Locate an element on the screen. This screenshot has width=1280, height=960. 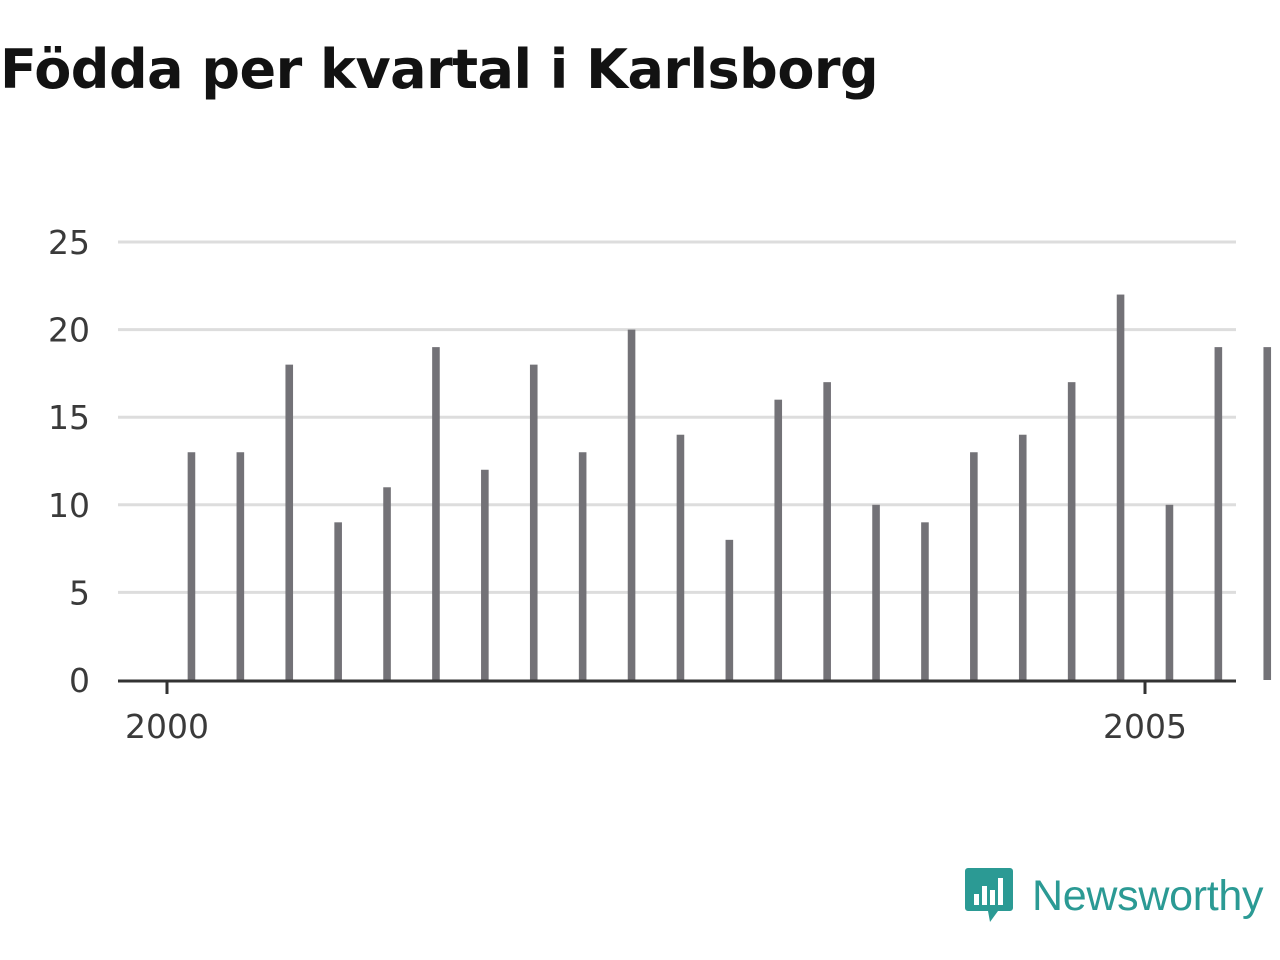
brand-name: Newsworthy is located at coordinates (1148, 895).